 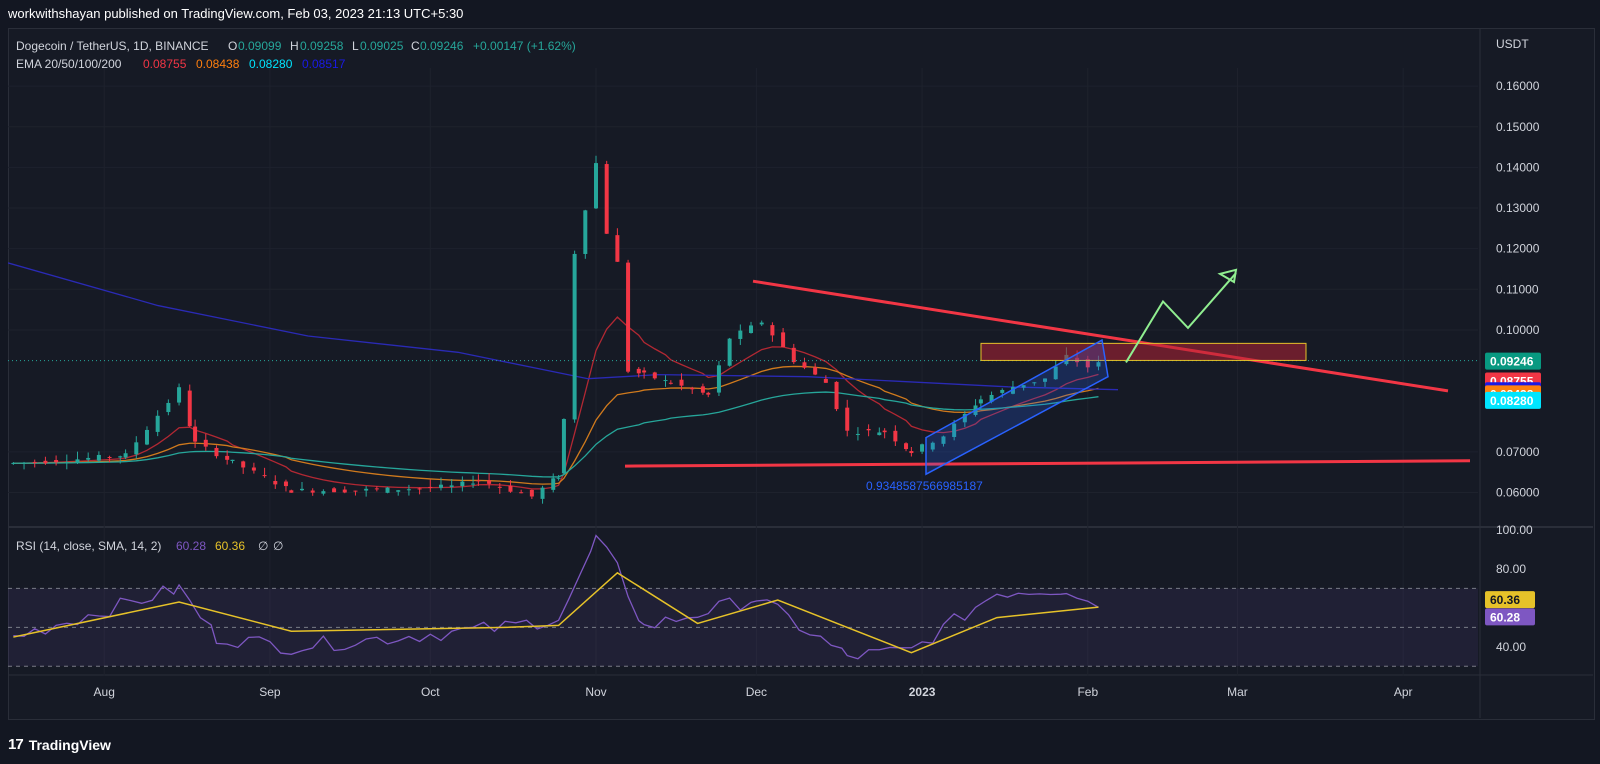 I want to click on support-trendline, so click(x=1047, y=463).